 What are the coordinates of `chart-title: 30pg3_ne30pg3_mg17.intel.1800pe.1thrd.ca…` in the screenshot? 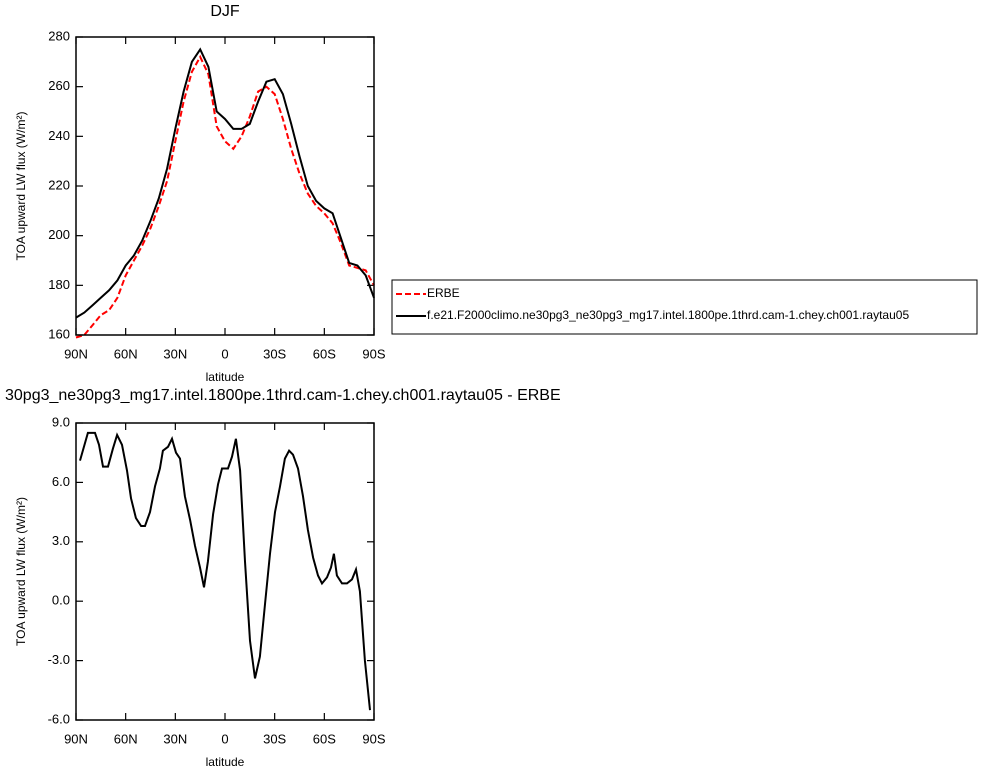 It's located at (283, 395).